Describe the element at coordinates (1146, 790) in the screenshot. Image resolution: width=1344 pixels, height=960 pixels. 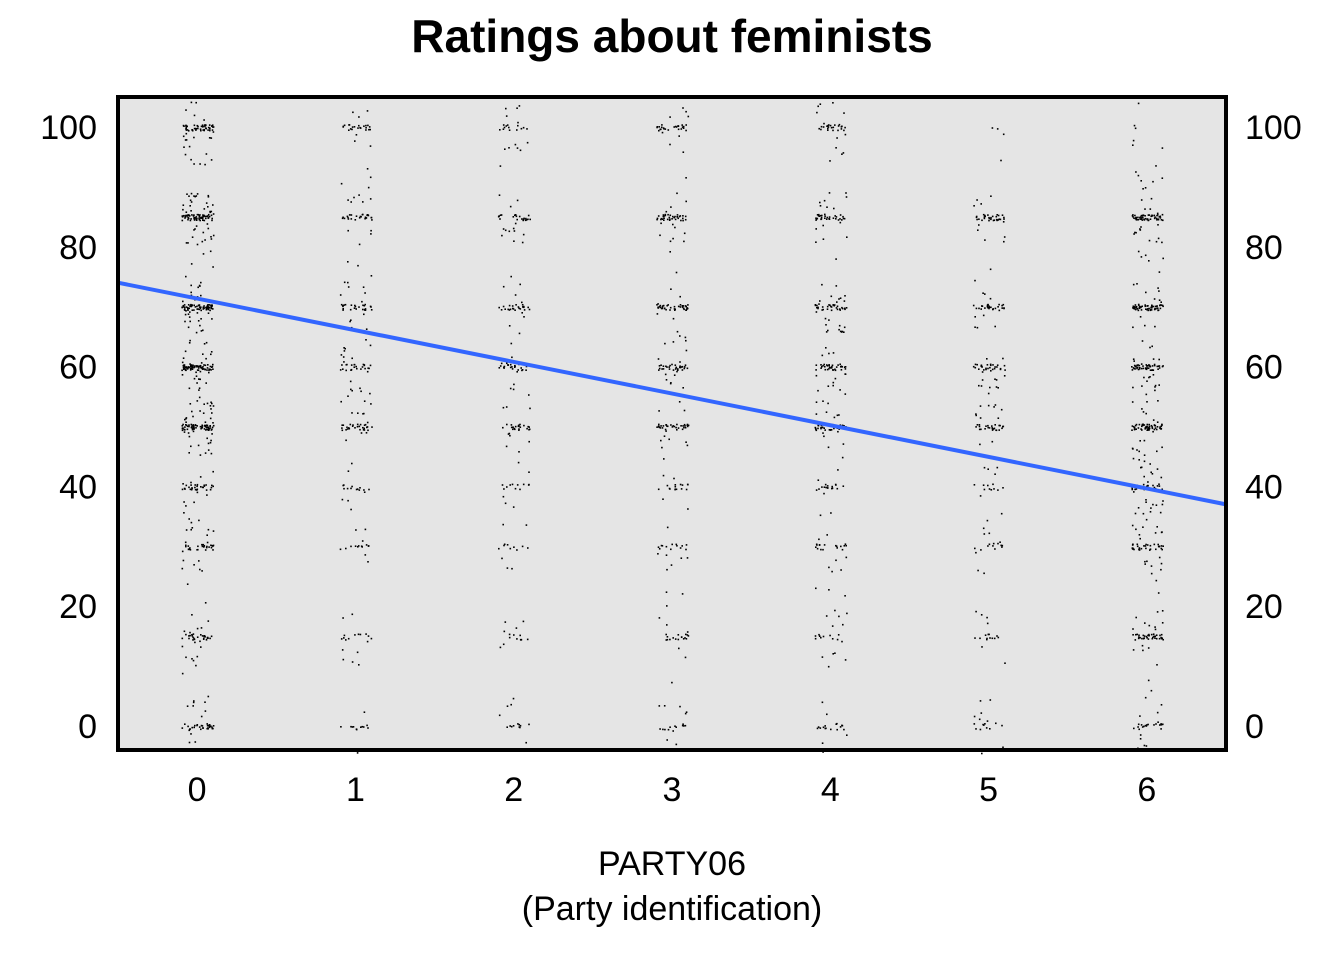
I see `x-tick-label: 6` at that location.